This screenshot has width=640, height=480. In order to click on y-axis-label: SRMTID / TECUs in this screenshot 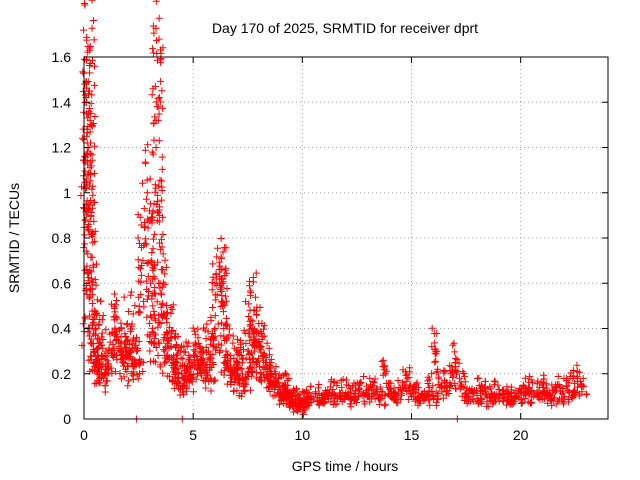, I will do `click(14, 238)`.